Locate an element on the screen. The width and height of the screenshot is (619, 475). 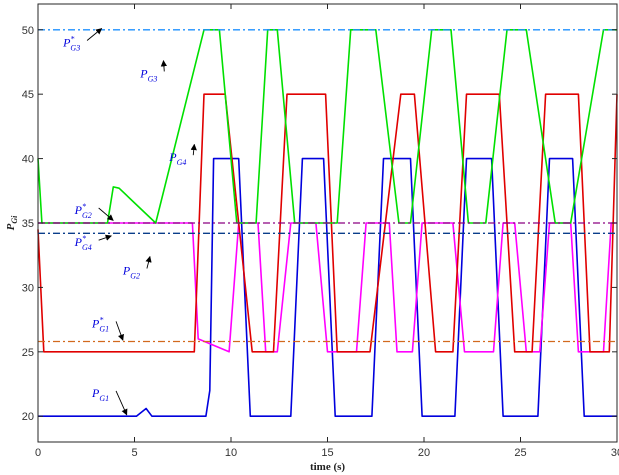
x-tick-label: 5 is located at coordinates (134, 453).